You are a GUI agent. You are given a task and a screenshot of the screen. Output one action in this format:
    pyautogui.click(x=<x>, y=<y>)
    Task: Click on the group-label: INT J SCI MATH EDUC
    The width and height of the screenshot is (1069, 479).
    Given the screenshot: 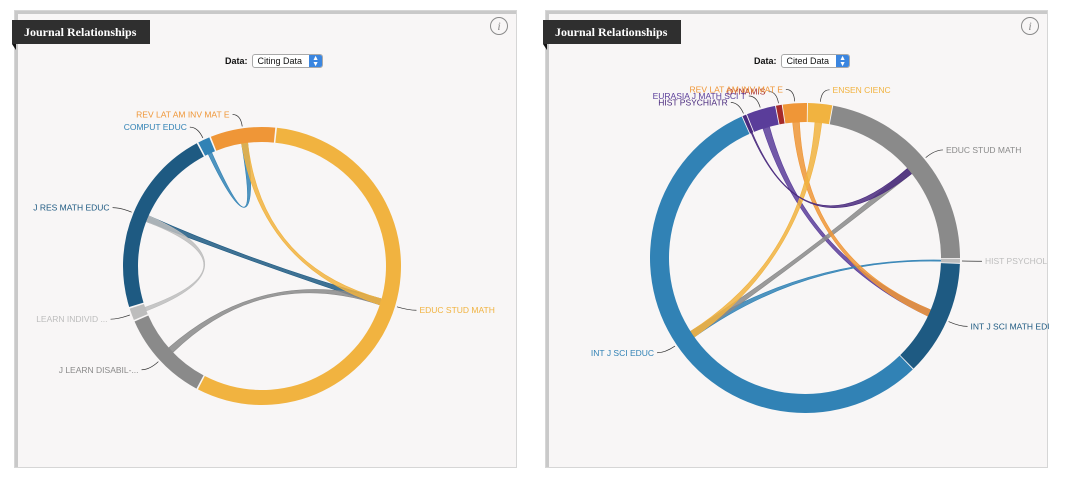 What is the action you would take?
    pyautogui.click(x=1010, y=326)
    